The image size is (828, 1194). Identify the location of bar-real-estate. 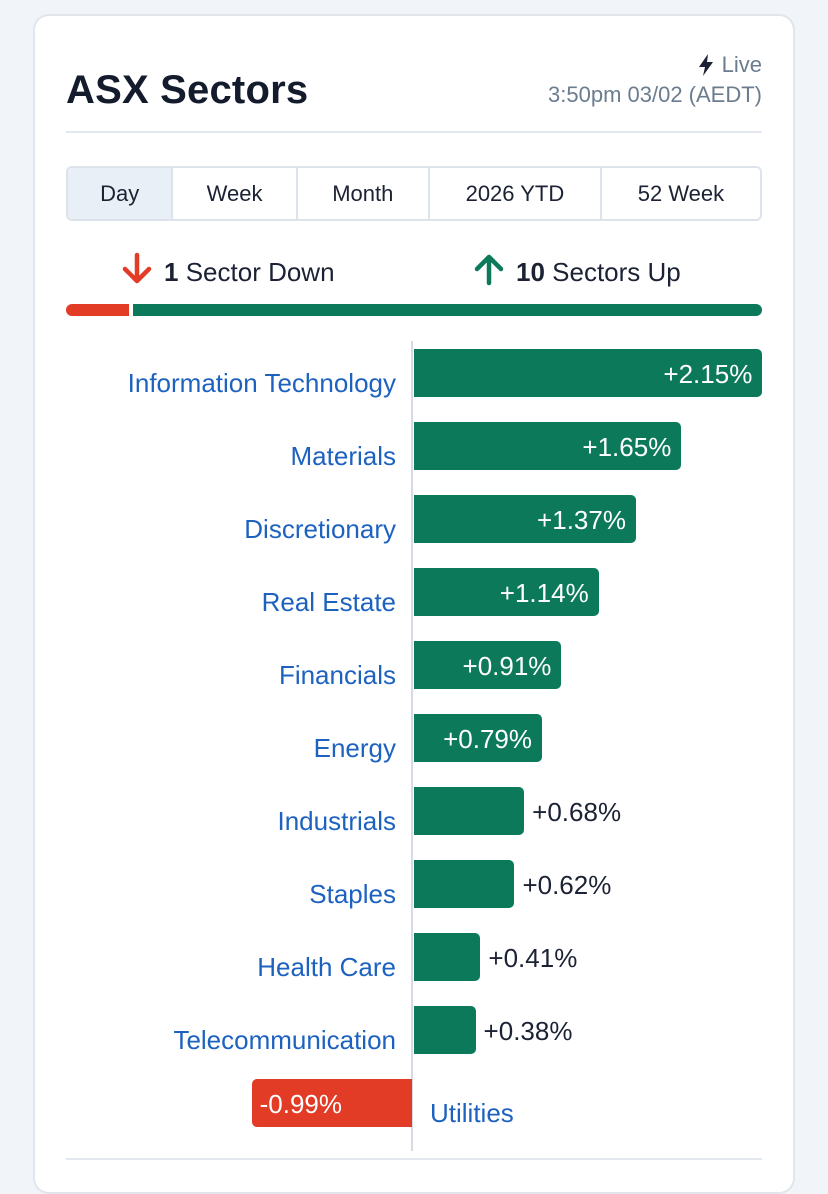
(506, 592).